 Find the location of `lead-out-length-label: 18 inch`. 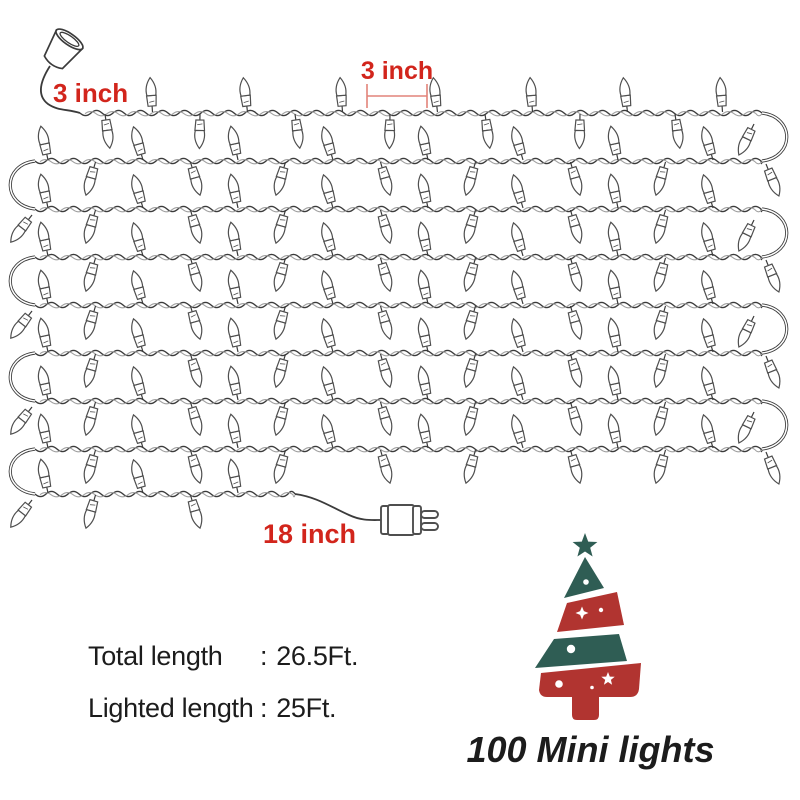

lead-out-length-label: 18 inch is located at coordinates (310, 534).